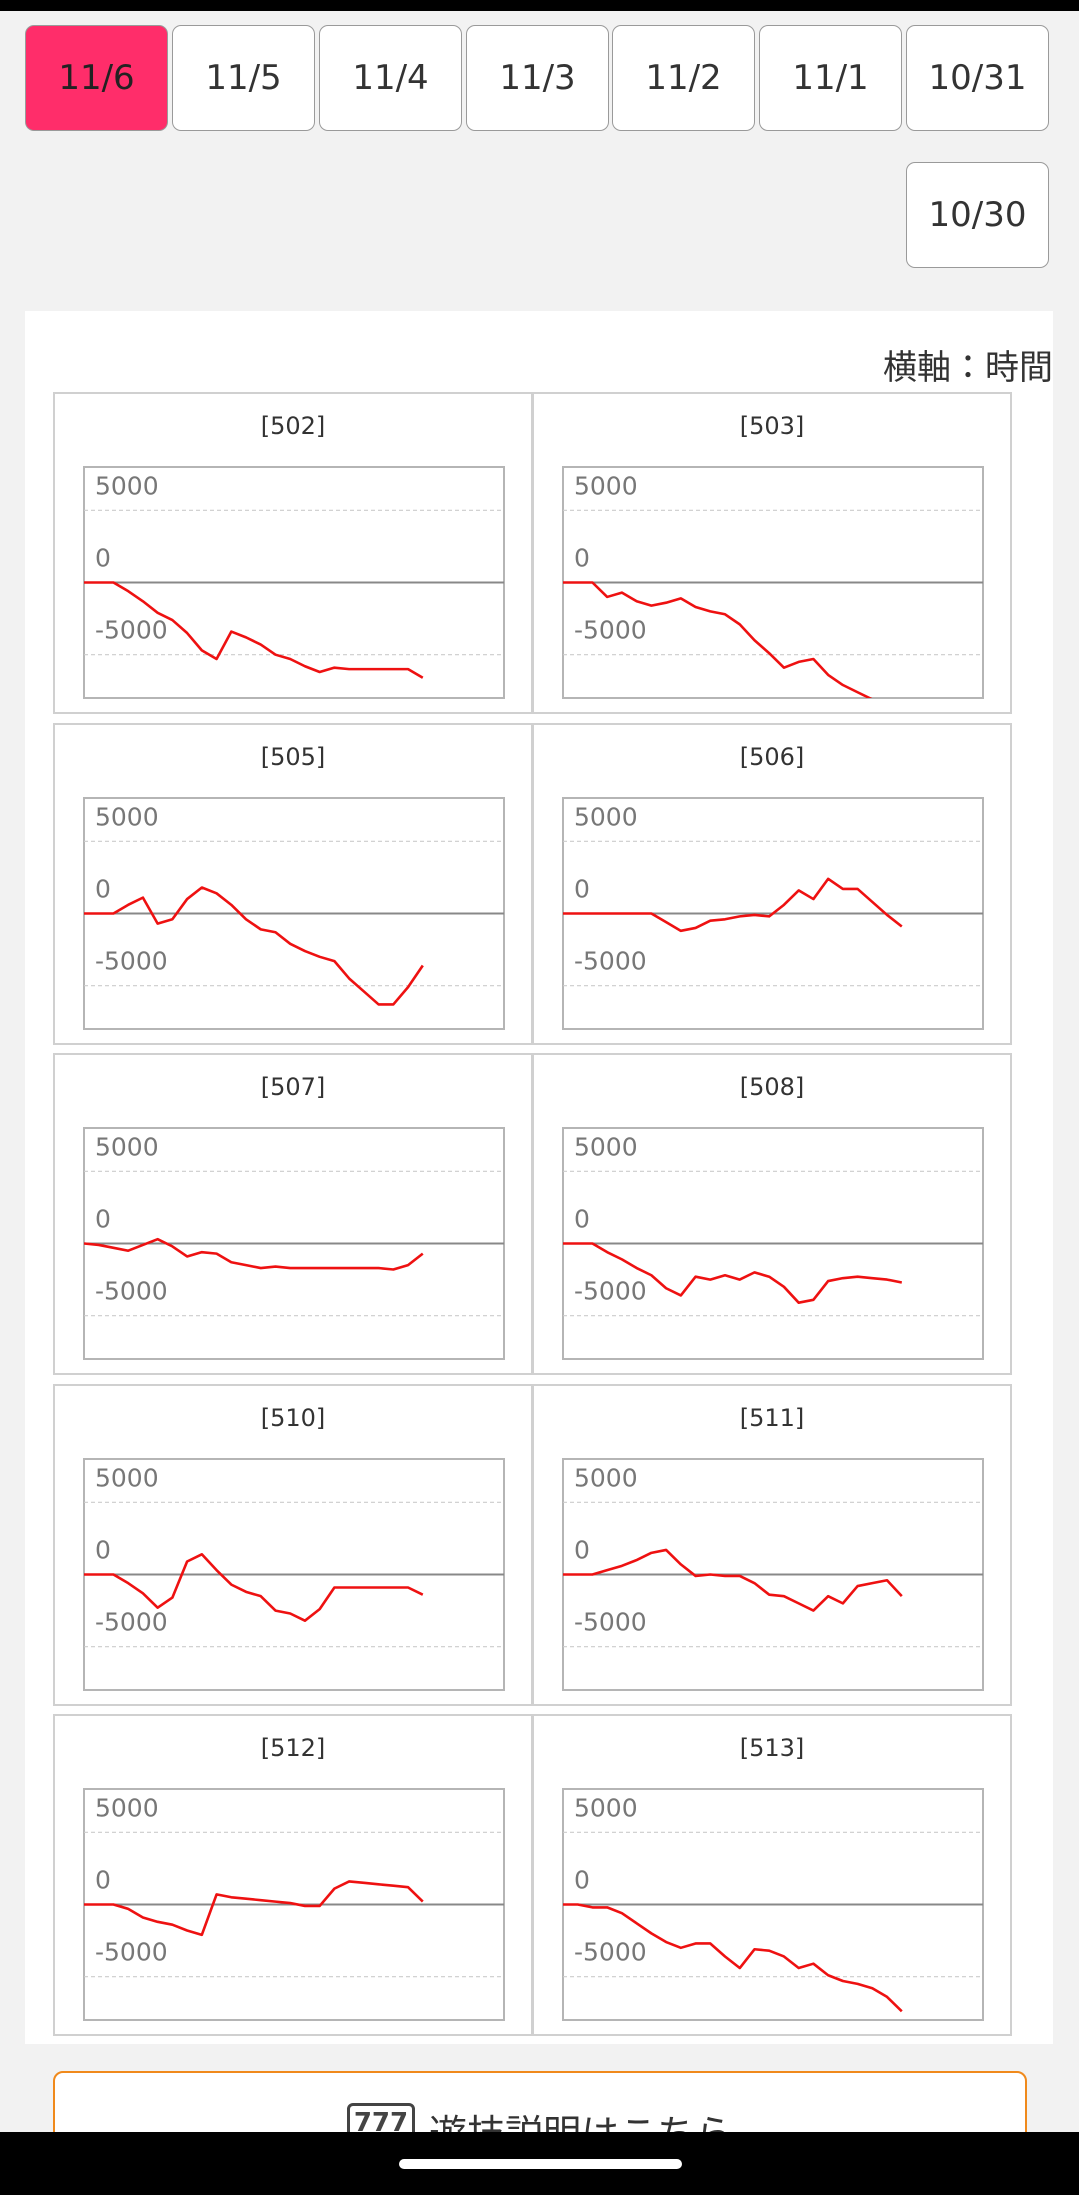 This screenshot has width=1079, height=2195. I want to click on chart-card: [508] -5000 0 5000, so click(772, 1214).